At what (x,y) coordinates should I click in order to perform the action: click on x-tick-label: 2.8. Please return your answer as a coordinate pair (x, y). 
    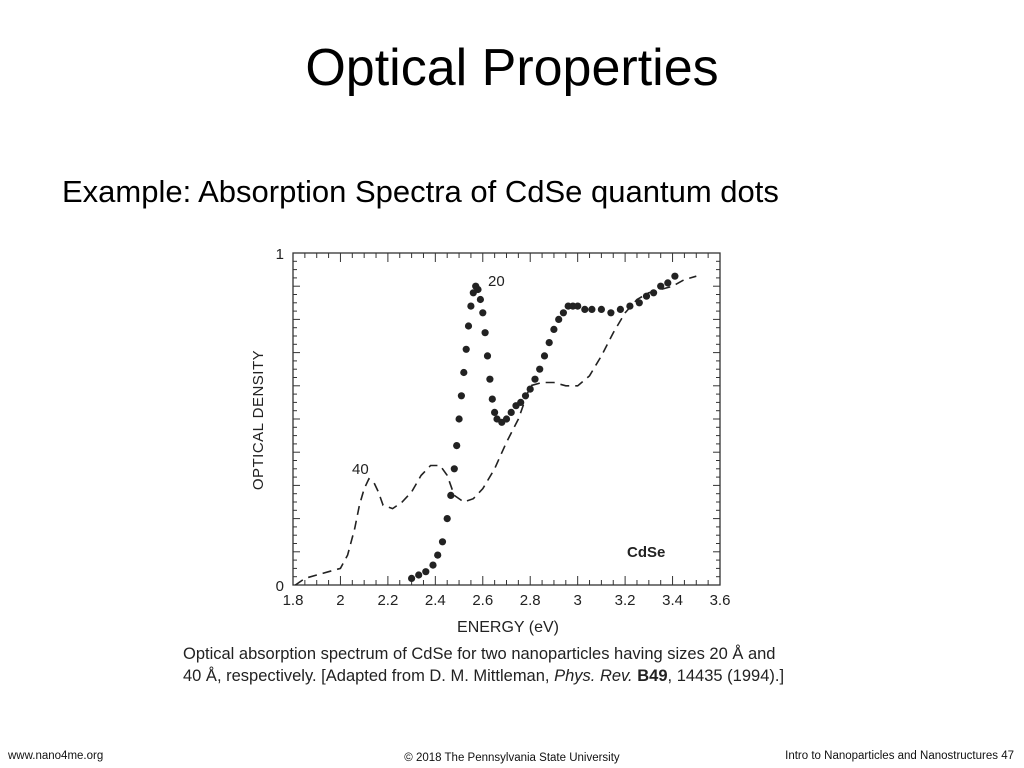
    Looking at the image, I should click on (530, 600).